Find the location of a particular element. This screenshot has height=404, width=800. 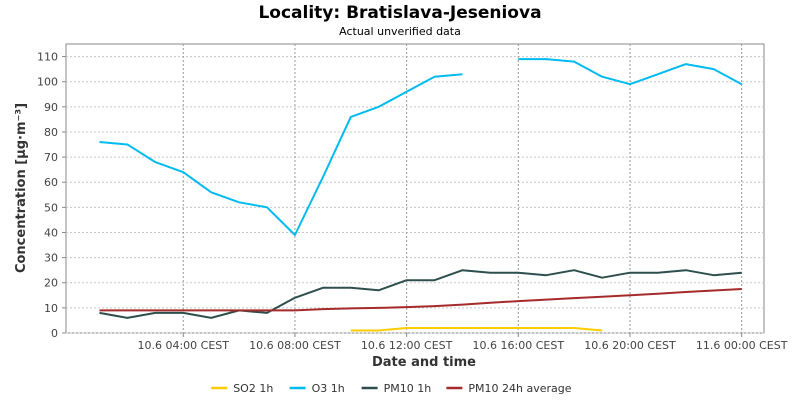

y-tick-label: 60 is located at coordinates (51, 182).